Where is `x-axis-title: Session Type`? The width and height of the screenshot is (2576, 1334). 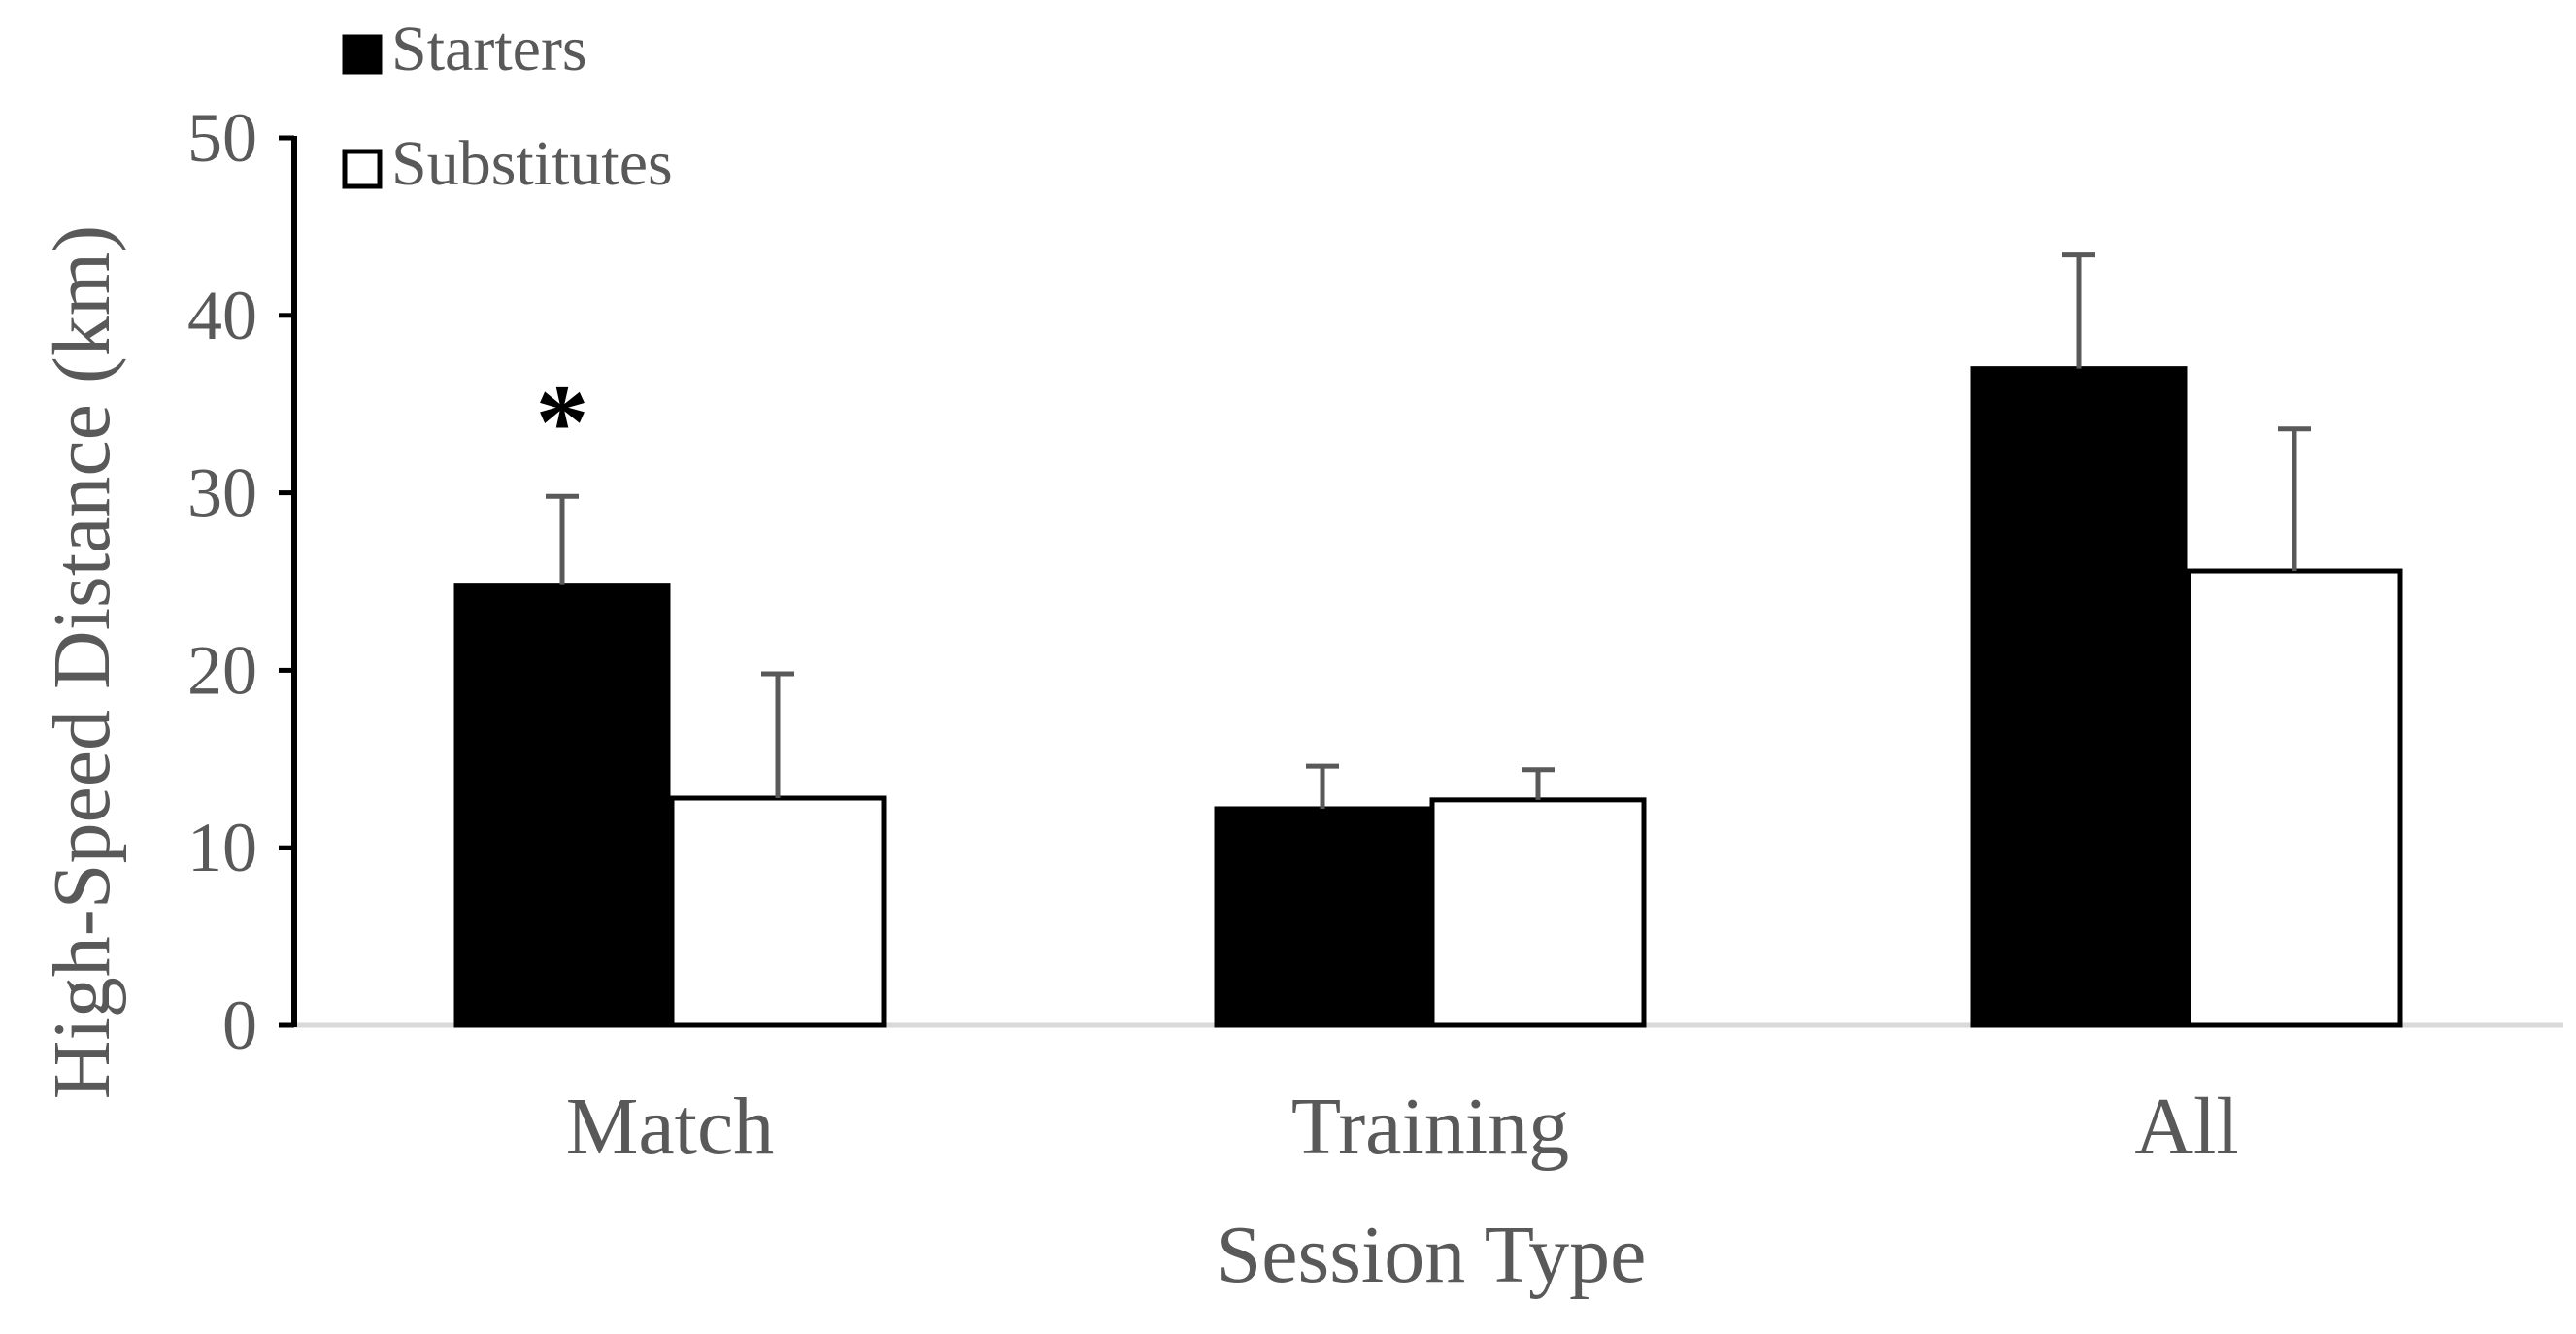 x-axis-title: Session Type is located at coordinates (1432, 1255).